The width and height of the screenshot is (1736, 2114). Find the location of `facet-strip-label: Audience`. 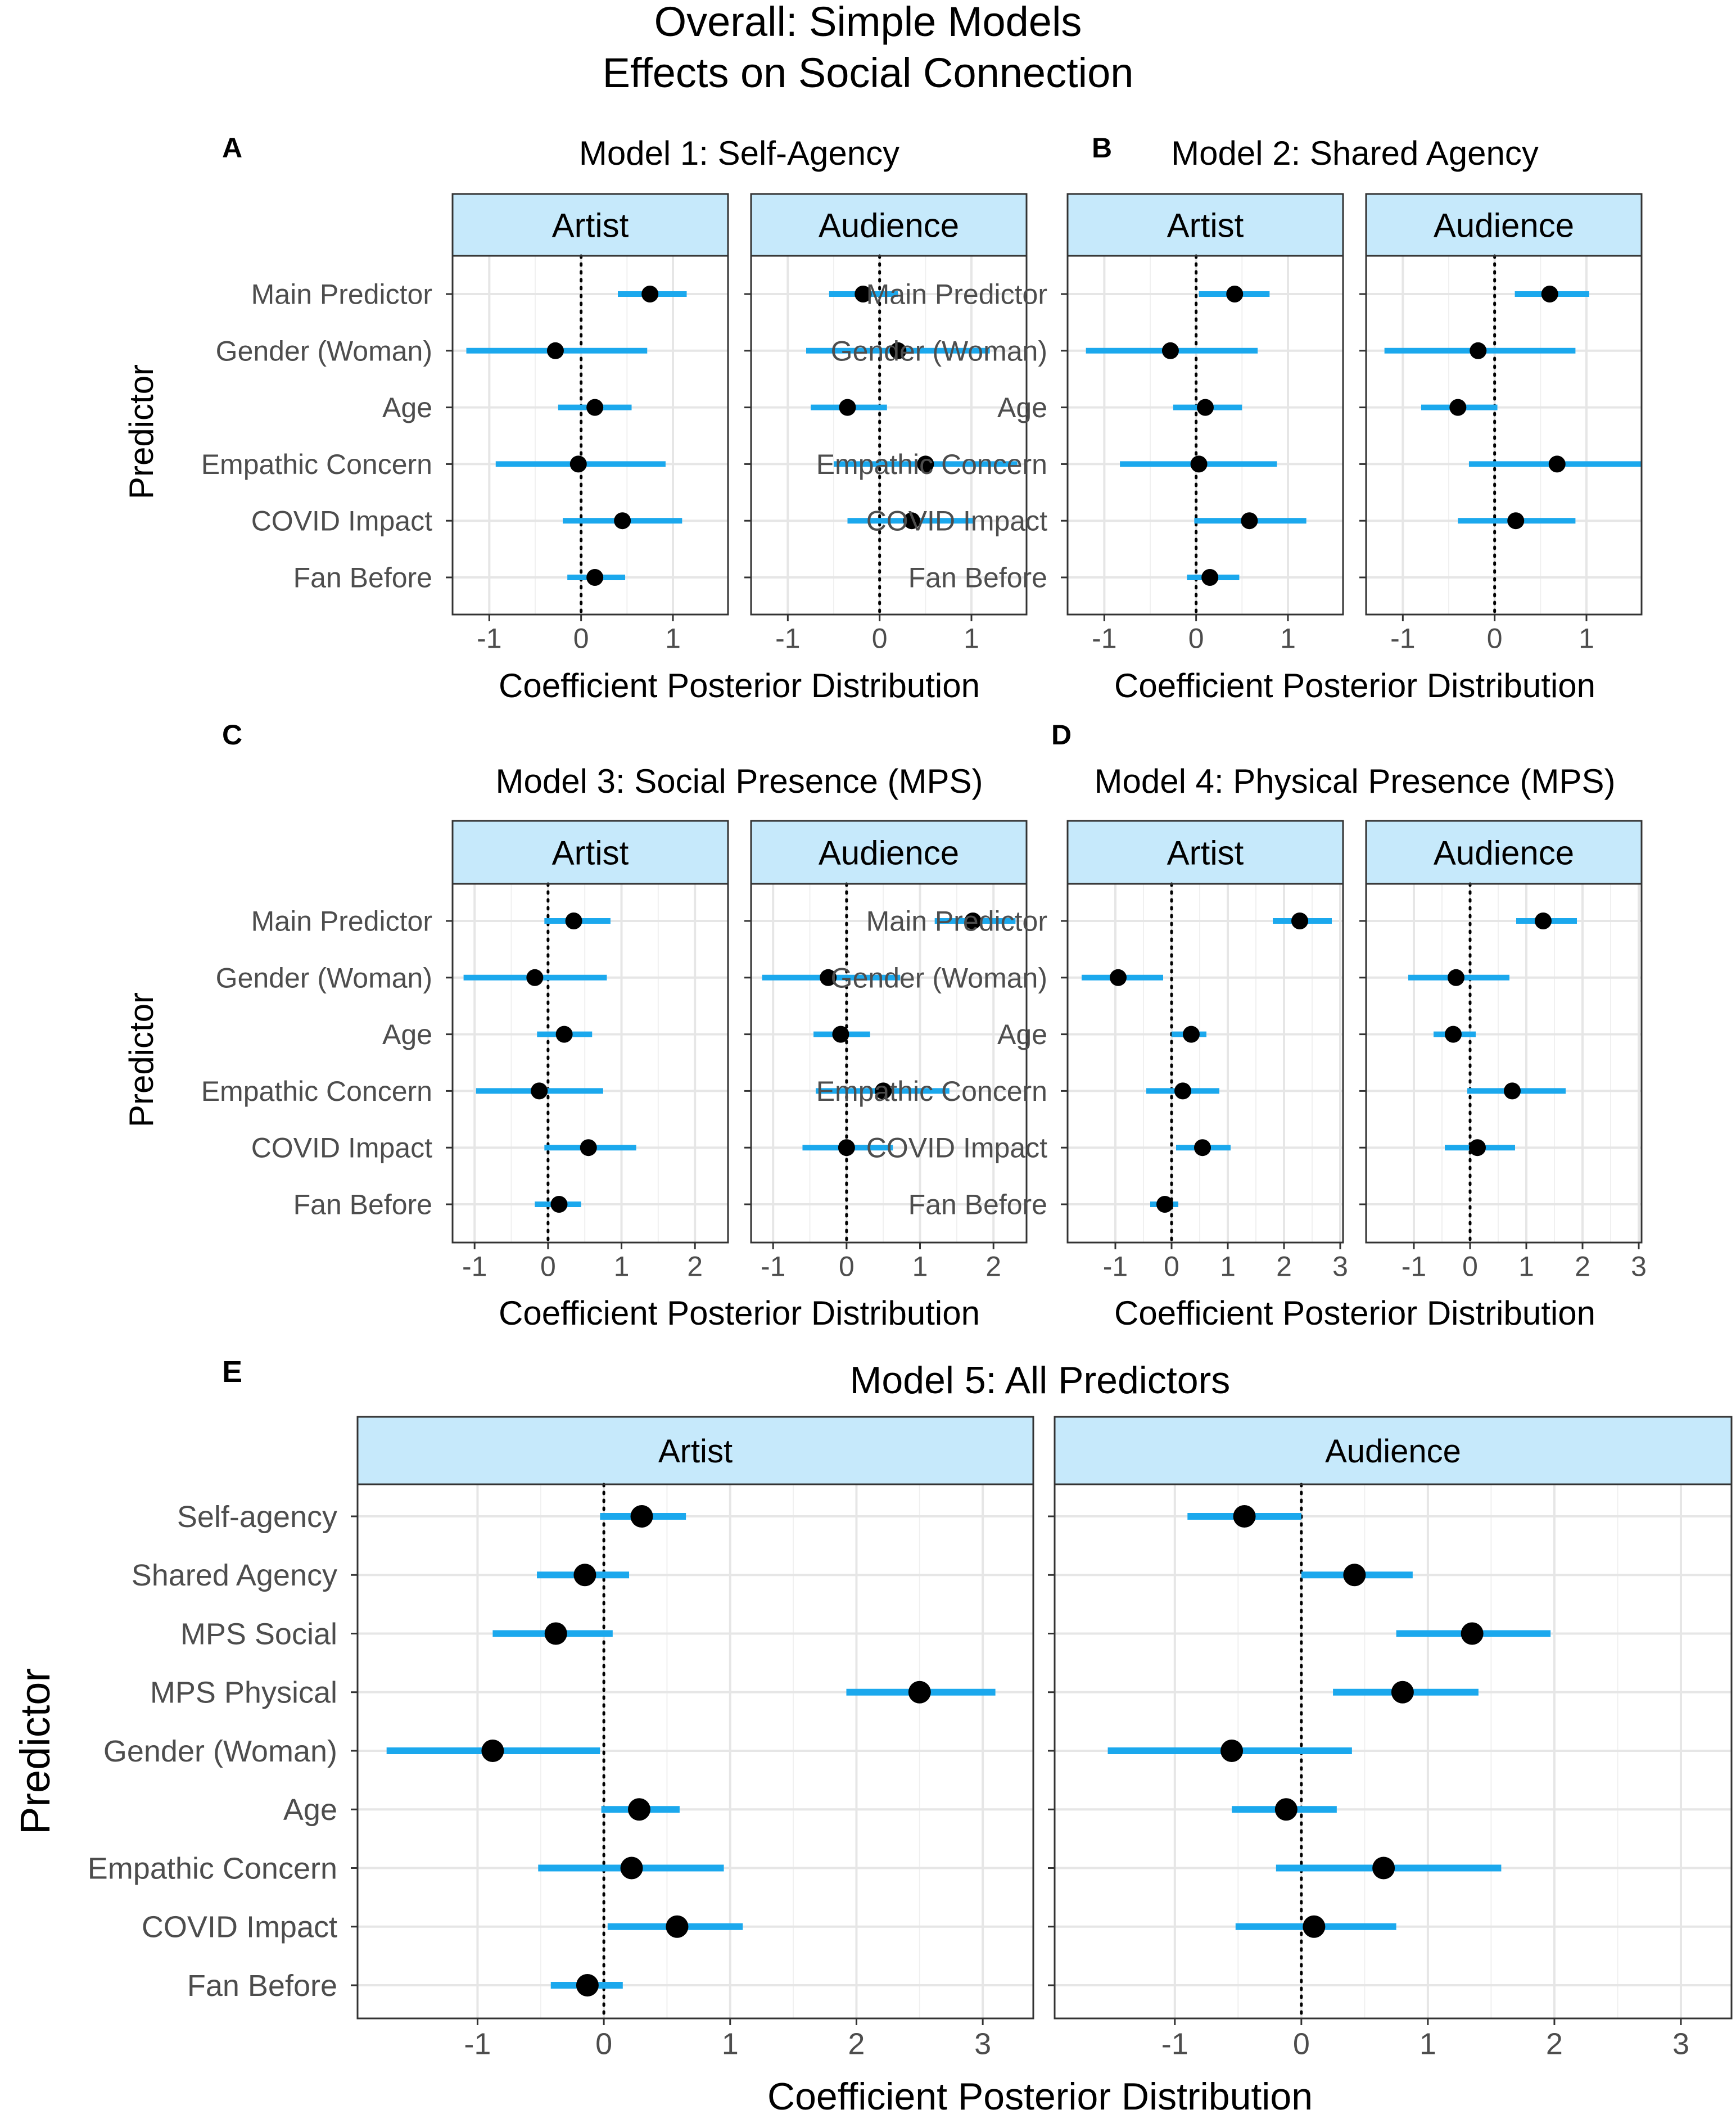

facet-strip-label: Audience is located at coordinates (889, 853).